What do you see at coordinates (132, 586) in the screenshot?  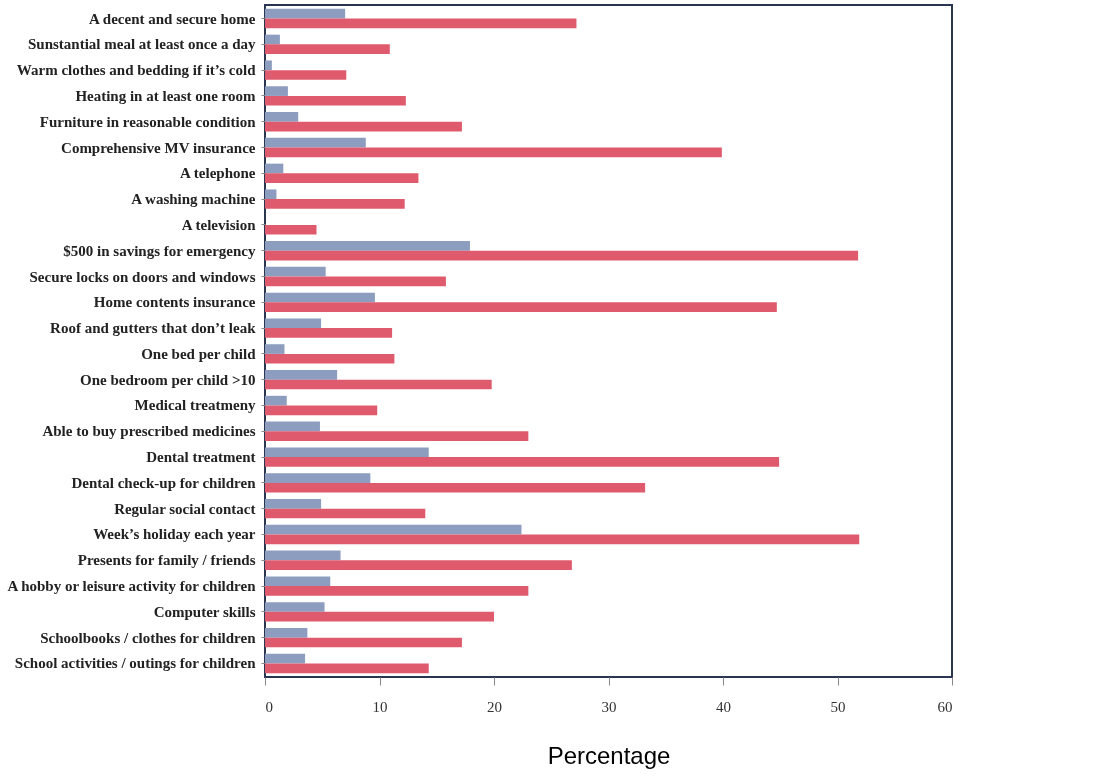 I see `y-tick-label: A hobby or leisure activity for children` at bounding box center [132, 586].